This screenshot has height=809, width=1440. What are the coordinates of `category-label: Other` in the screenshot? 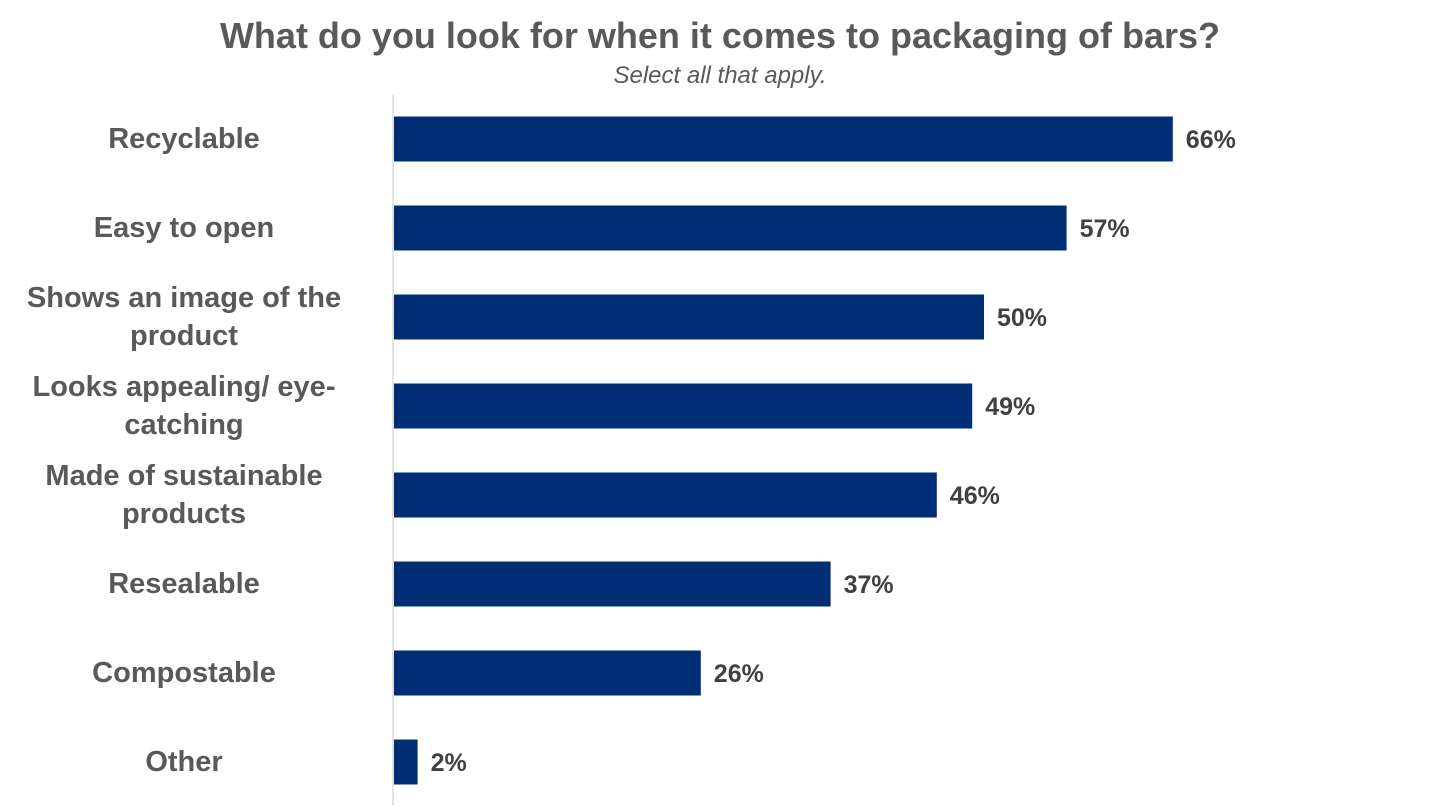 It's located at (184, 762).